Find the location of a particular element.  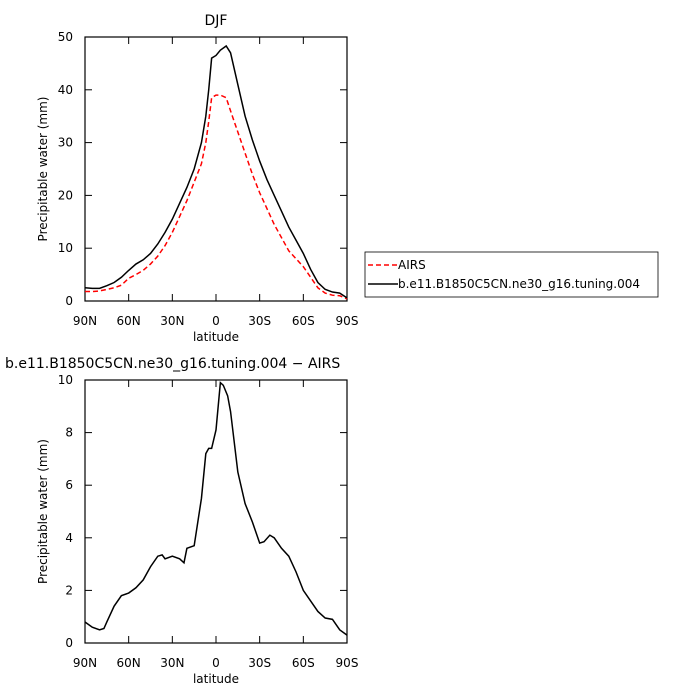

y-tick-label: 4 is located at coordinates (69, 538).